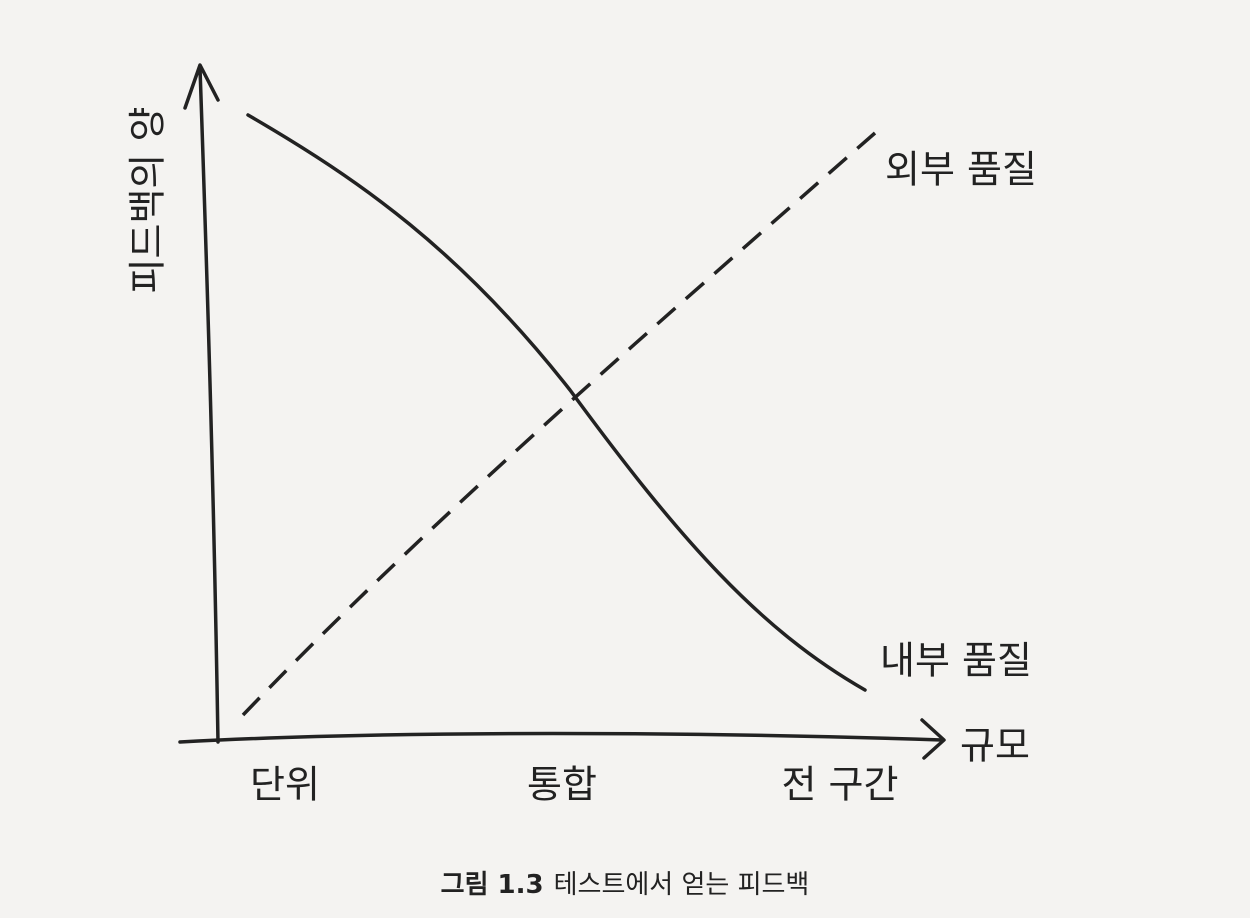 Image resolution: width=1250 pixels, height=918 pixels. Describe the element at coordinates (933, 739) in the screenshot. I see `x-axis-arrow` at that location.